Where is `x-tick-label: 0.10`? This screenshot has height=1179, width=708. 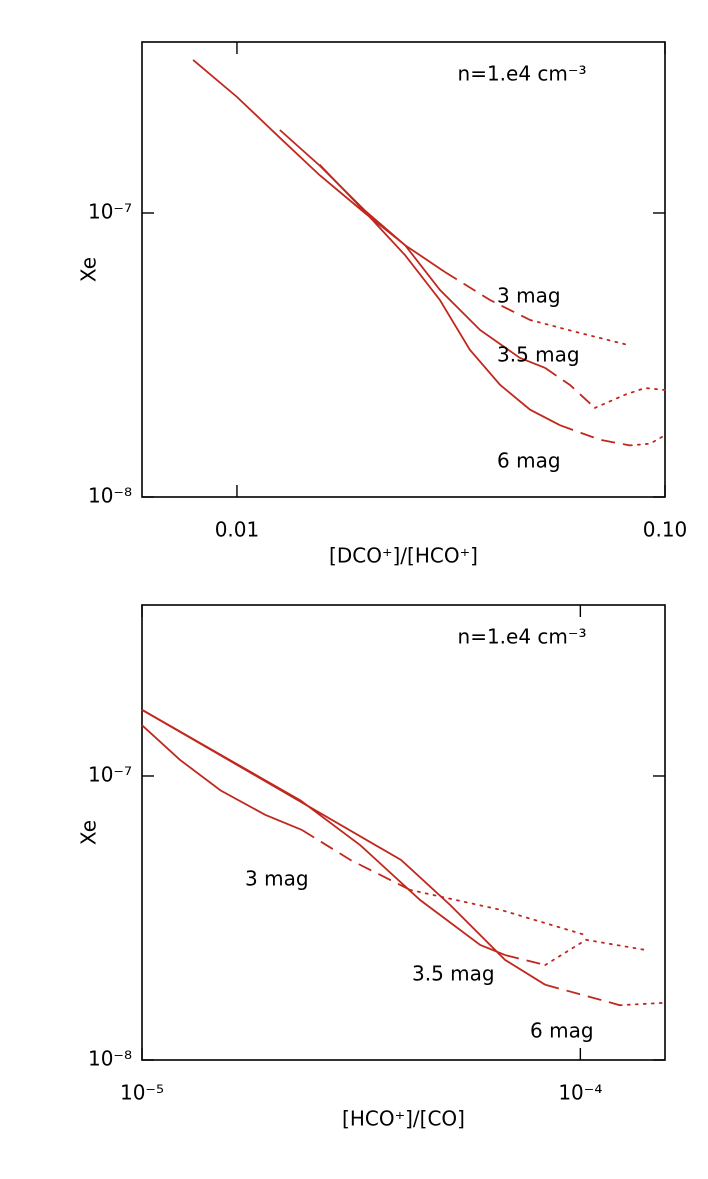
x-tick-label: 0.10 is located at coordinates (665, 530).